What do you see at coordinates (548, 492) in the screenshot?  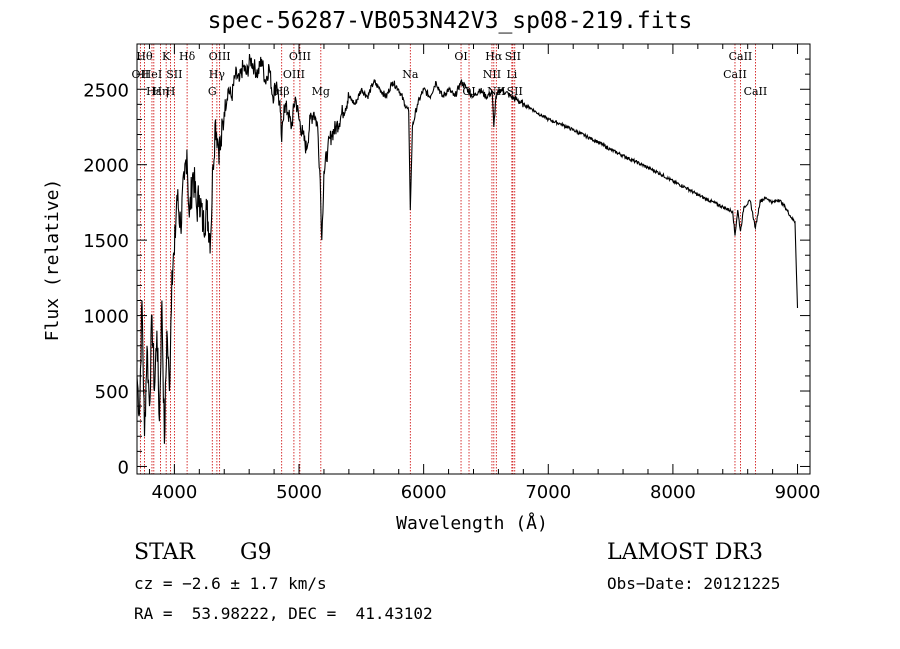 I see `x-tick-label: 7000` at bounding box center [548, 492].